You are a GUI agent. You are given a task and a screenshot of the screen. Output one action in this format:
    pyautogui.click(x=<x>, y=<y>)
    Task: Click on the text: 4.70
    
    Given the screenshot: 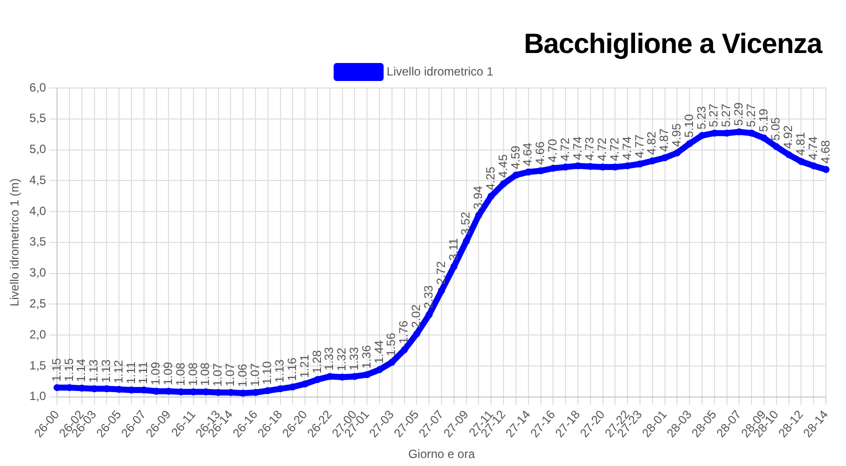 What is the action you would take?
    pyautogui.click(x=552, y=150)
    